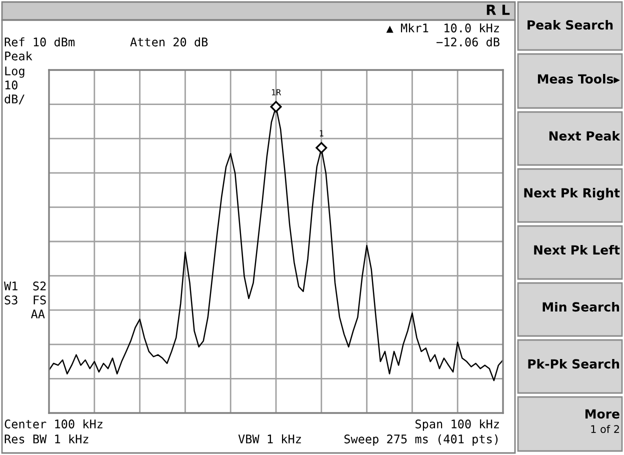 This screenshot has height=455, width=624. I want to click on text: AA, so click(38, 314).